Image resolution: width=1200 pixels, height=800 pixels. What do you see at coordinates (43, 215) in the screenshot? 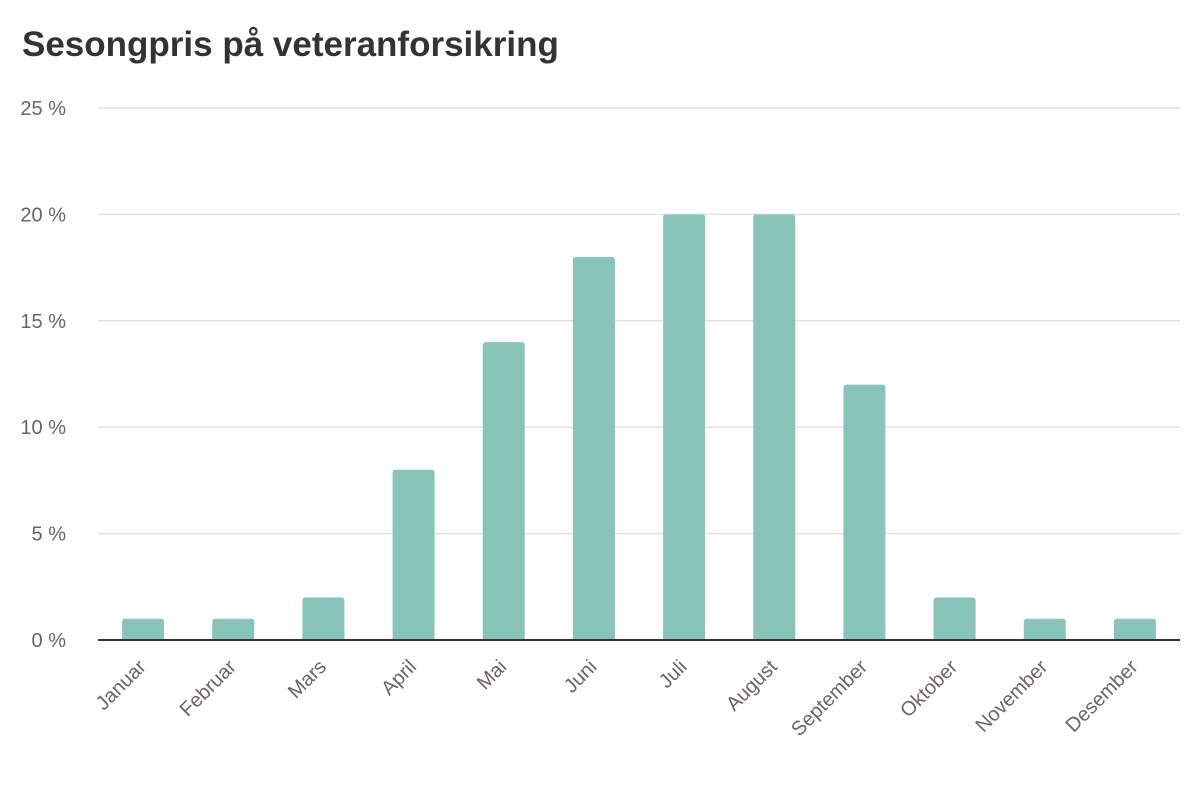
I see `y-tick-label: 20 %` at bounding box center [43, 215].